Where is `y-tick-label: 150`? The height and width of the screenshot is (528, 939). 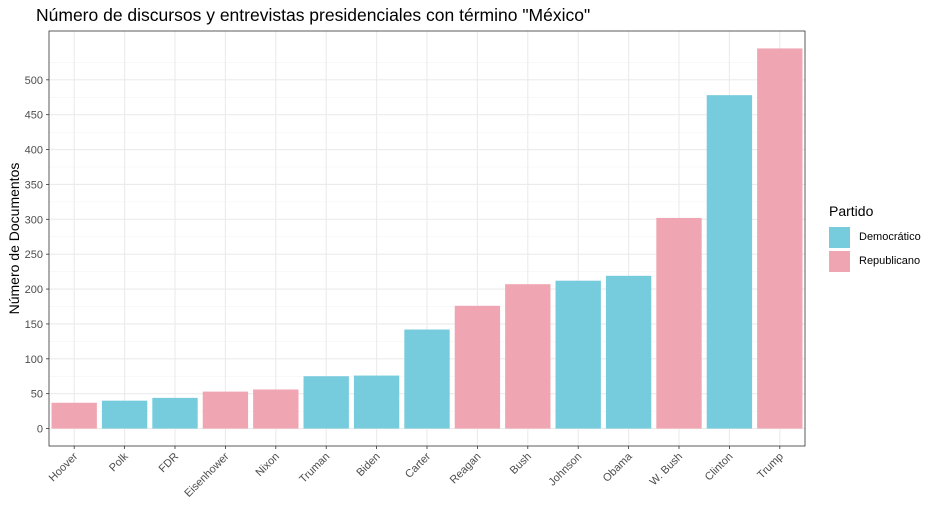
y-tick-label: 150 is located at coordinates (34, 325).